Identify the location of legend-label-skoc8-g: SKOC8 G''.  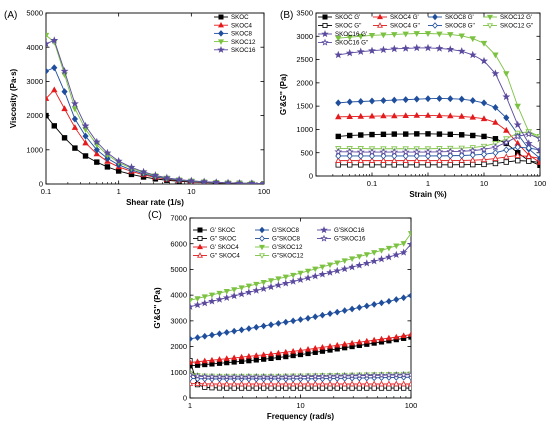
(460, 26).